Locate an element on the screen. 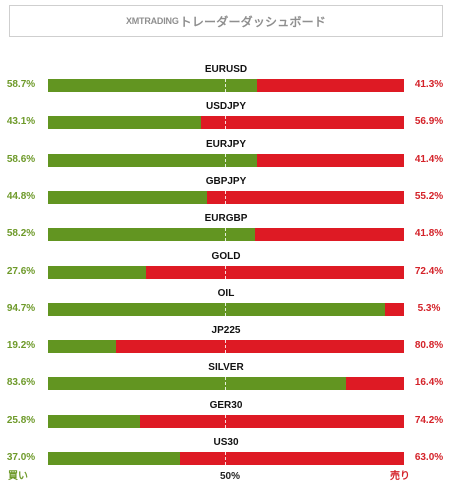 The width and height of the screenshot is (450, 488). sentiment-row: SILVER 83.6% 16.4% is located at coordinates (225, 381).